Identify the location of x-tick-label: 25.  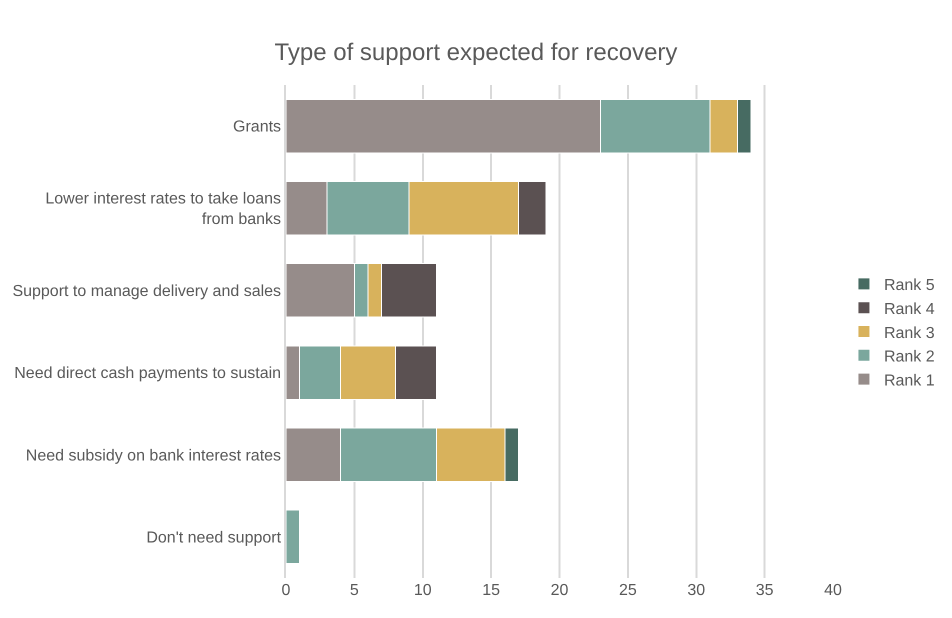
(627, 590).